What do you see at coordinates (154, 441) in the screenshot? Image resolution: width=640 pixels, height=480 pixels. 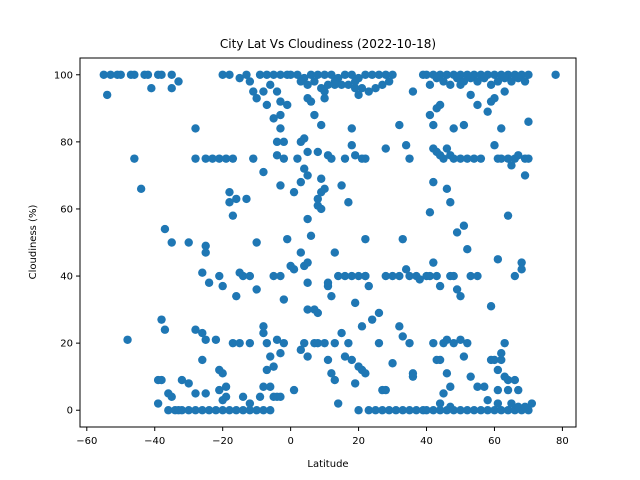 I see `x-tick-label: −40` at bounding box center [154, 441].